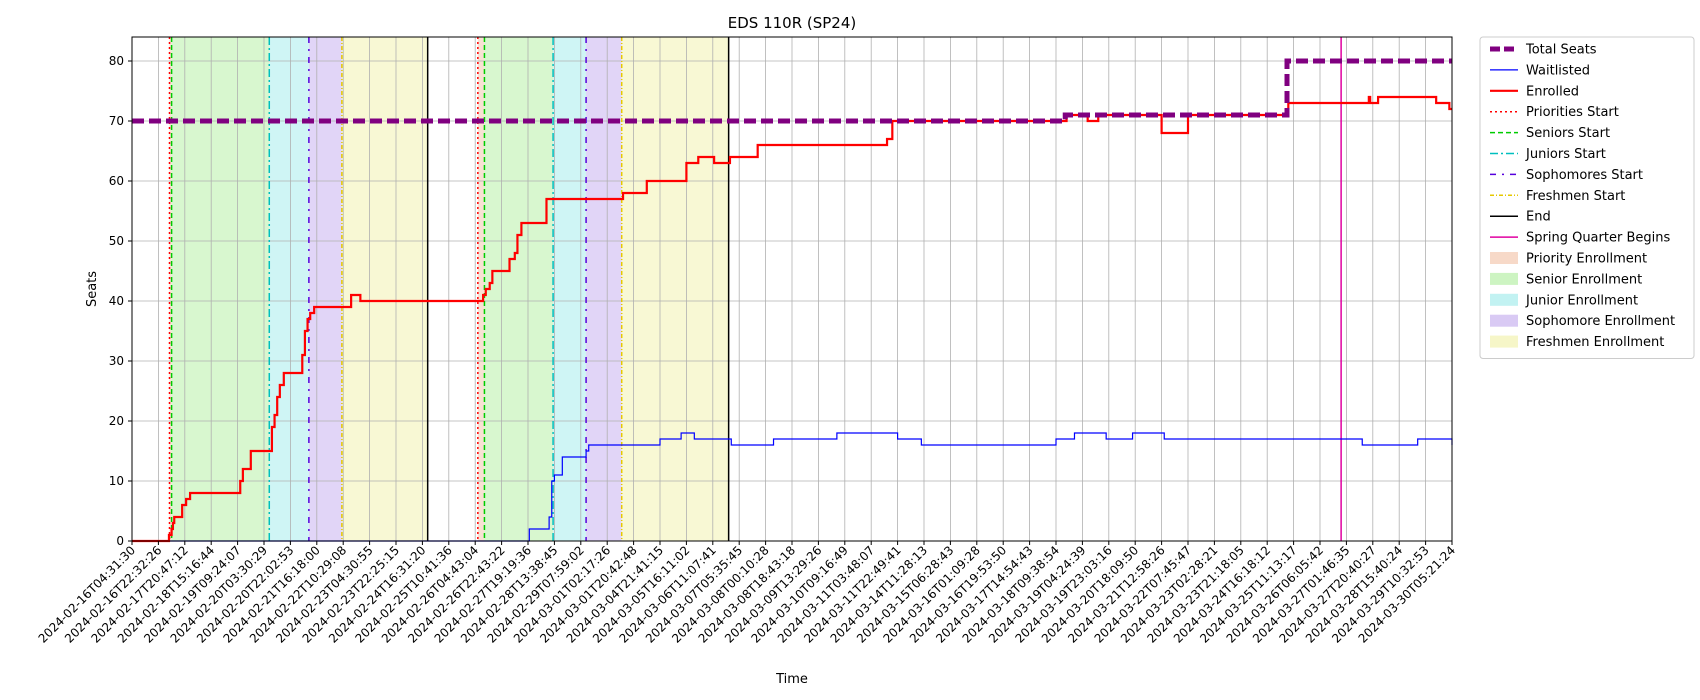 The width and height of the screenshot is (1700, 700). What do you see at coordinates (289, 289) in the screenshot?
I see `junior-enrollment-region` at bounding box center [289, 289].